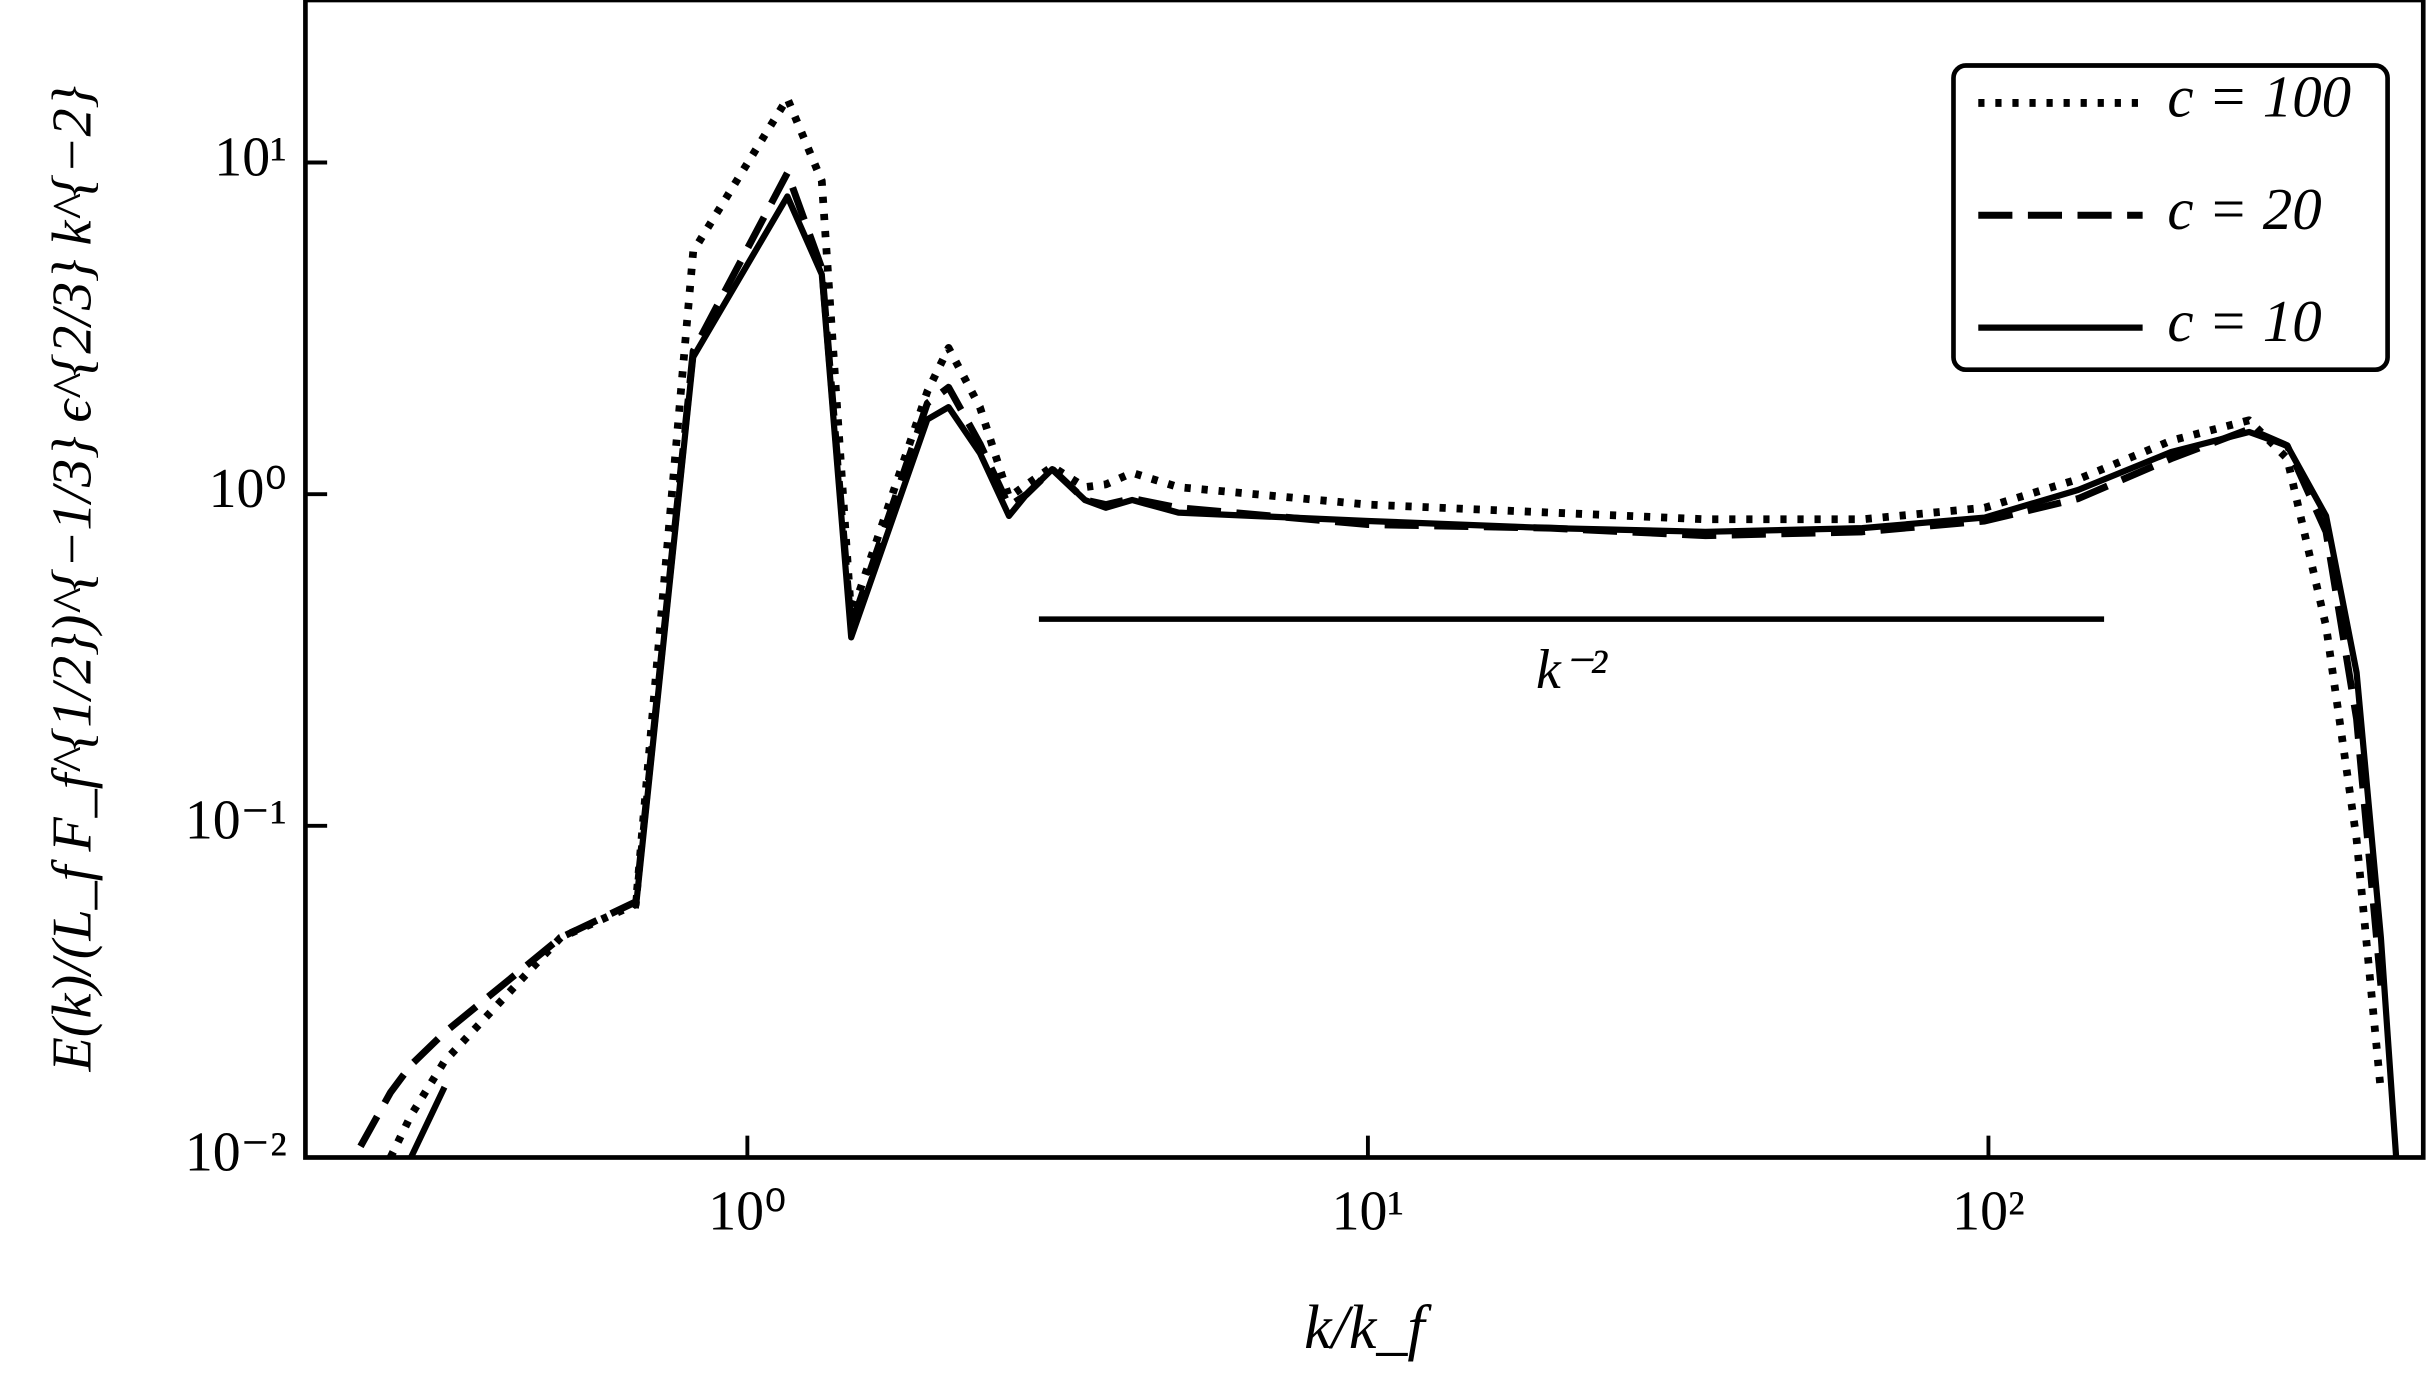 The width and height of the screenshot is (2431, 1379). Describe the element at coordinates (1368, 1328) in the screenshot. I see `x-axis-label: k/k_f` at that location.